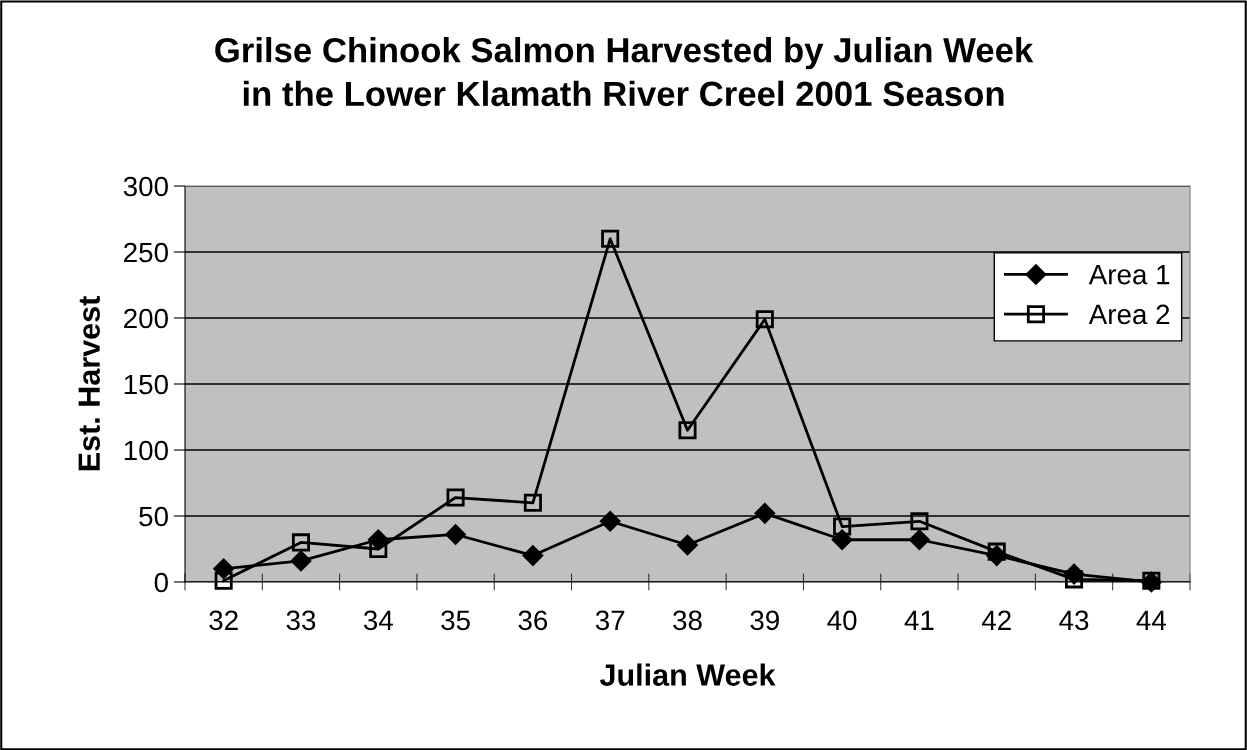  I want to click on y-tick-label: 100, so click(146, 450).